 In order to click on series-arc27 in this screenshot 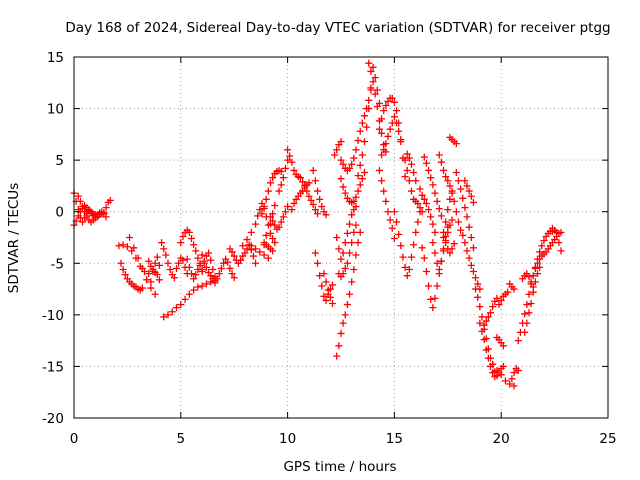, I will do `click(347, 251)`.